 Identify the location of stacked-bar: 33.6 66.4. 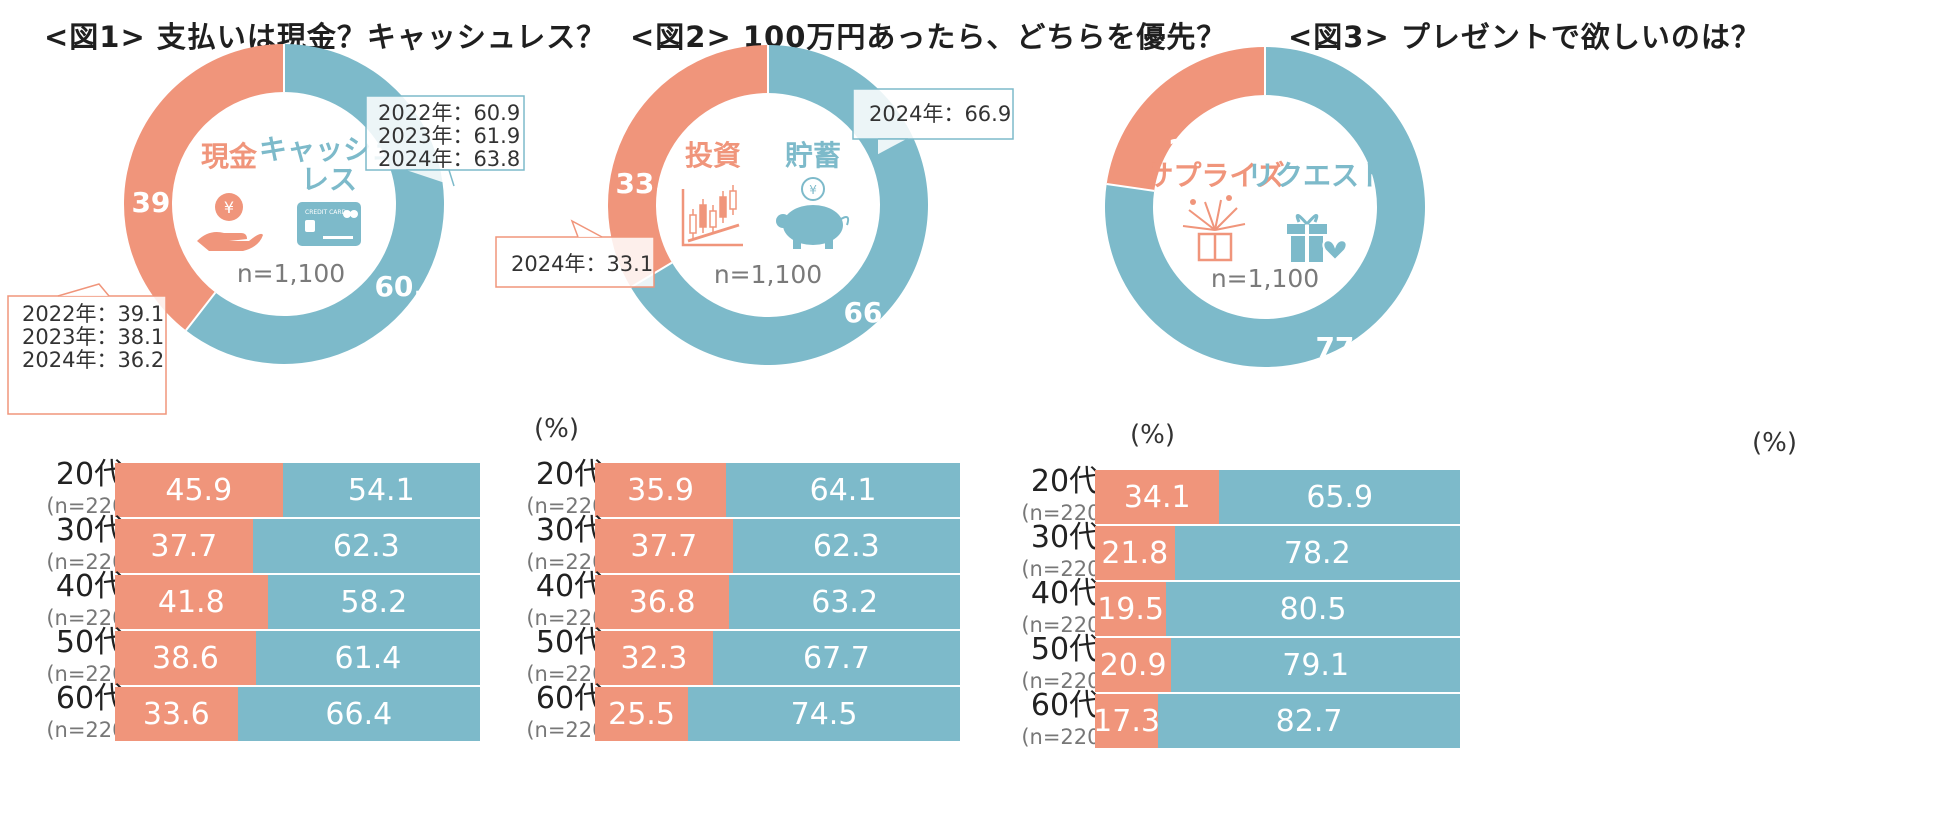
(297, 714).